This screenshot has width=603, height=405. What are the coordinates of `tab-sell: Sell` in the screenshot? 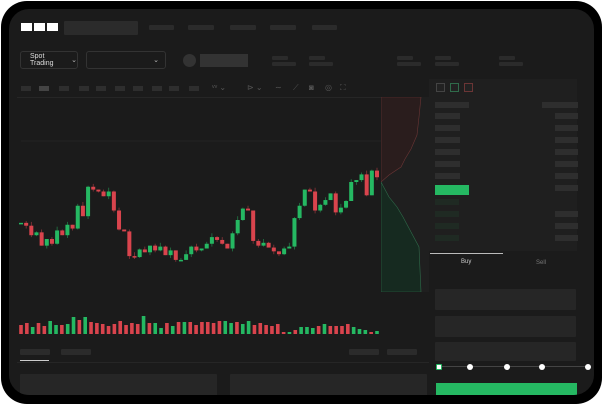 It's located at (541, 263).